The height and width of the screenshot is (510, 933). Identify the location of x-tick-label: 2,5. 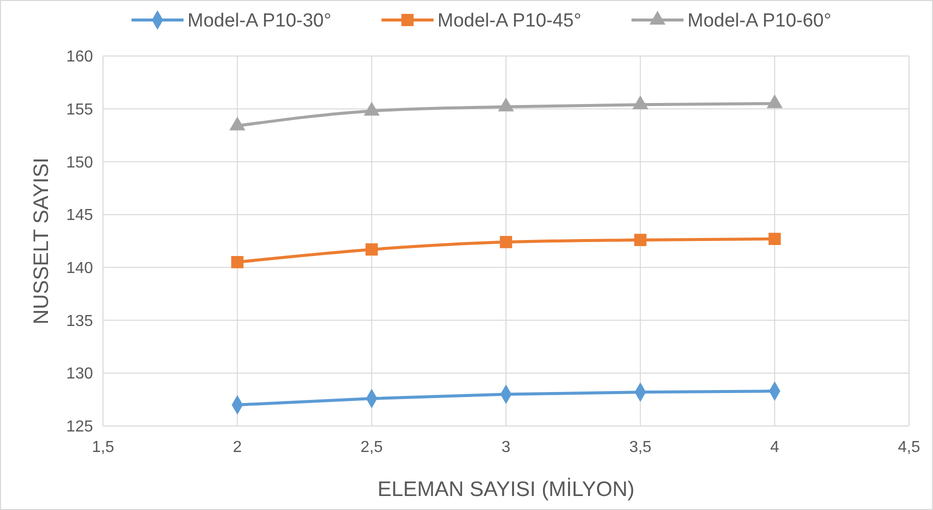
(371, 447).